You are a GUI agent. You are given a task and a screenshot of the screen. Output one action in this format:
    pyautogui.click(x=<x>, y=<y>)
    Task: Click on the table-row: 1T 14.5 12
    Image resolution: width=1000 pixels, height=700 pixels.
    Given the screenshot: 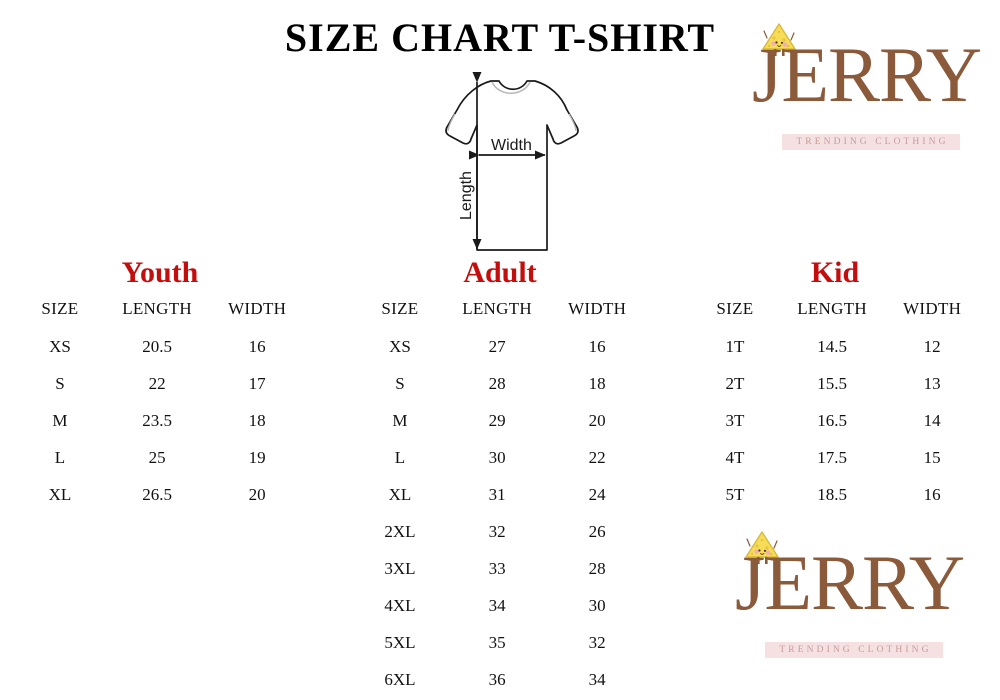 What is the action you would take?
    pyautogui.click(x=835, y=346)
    